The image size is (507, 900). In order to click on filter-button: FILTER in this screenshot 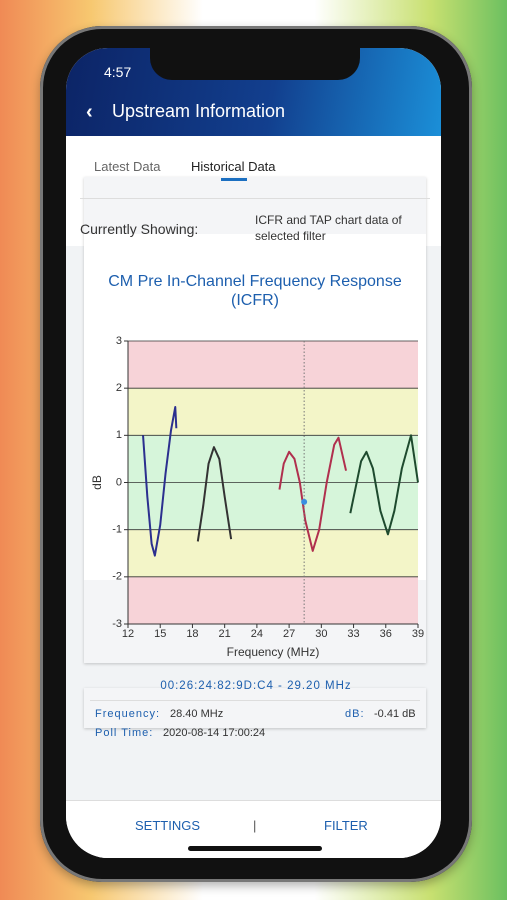, I will do `click(346, 825)`.